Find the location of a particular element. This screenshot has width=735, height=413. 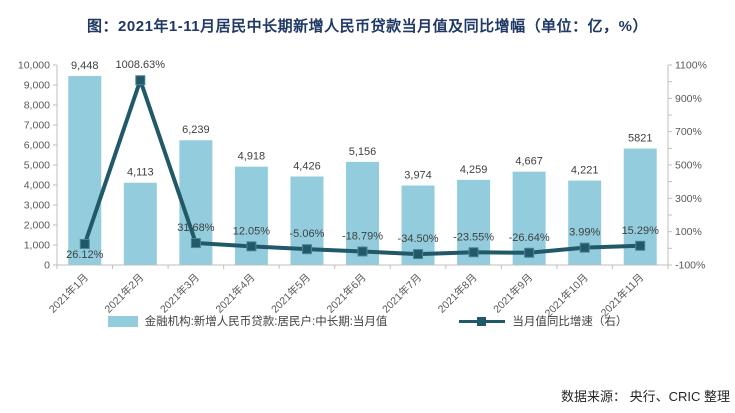

line-point-label: 26.12% is located at coordinates (85, 255).